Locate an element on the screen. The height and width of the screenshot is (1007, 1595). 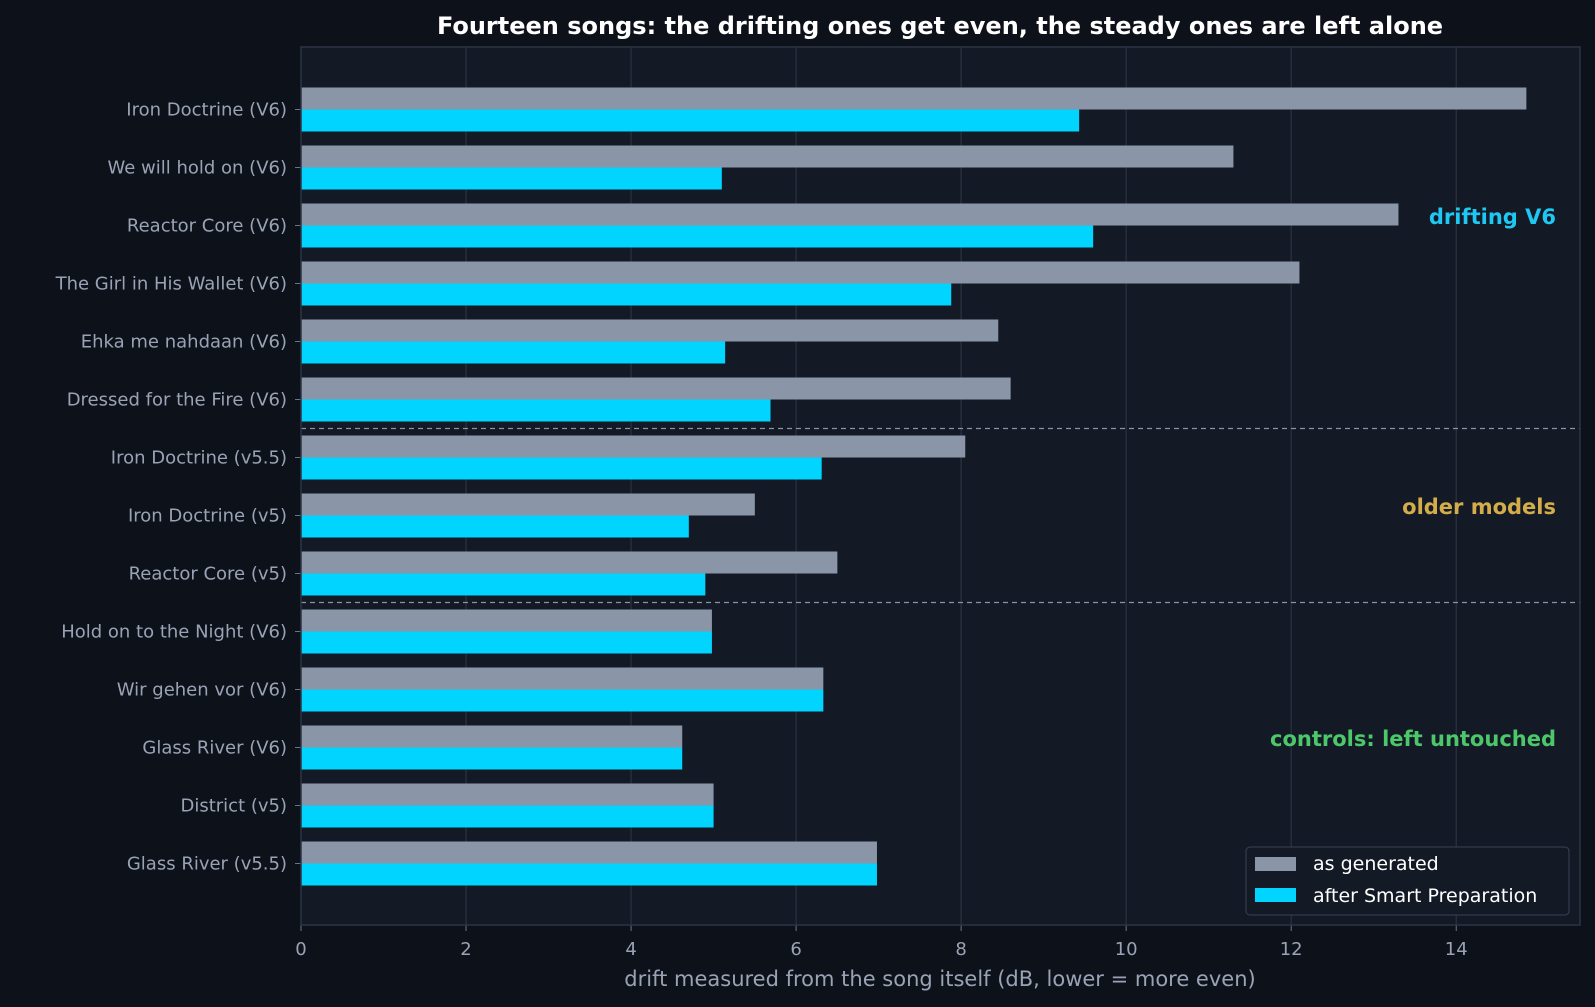
bar-as-generated-glass-river-v6 is located at coordinates (492, 736).